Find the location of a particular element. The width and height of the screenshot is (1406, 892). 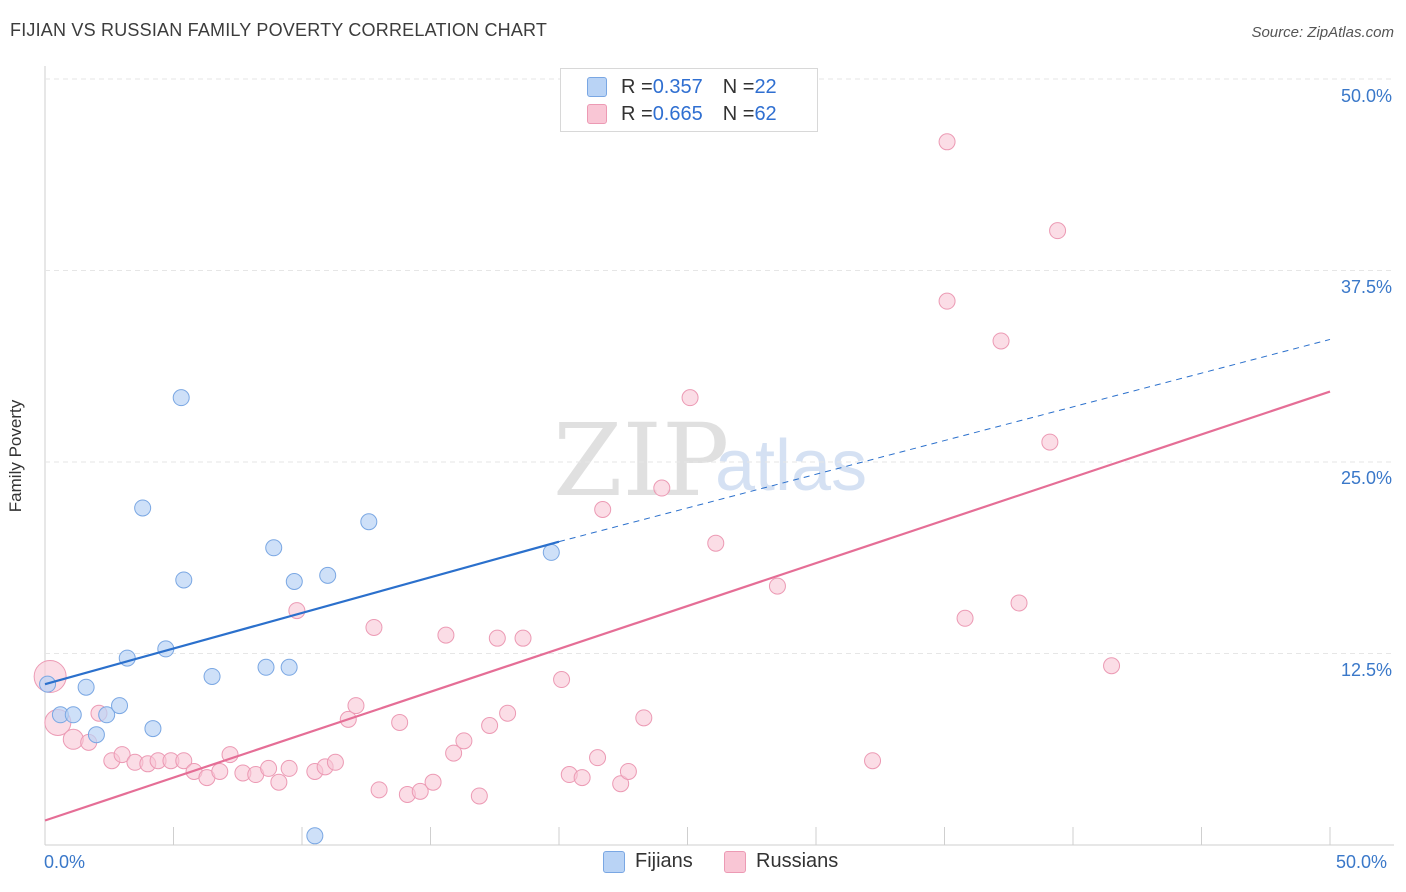

legend-n-value-fijians: 22 is located at coordinates (765, 86).